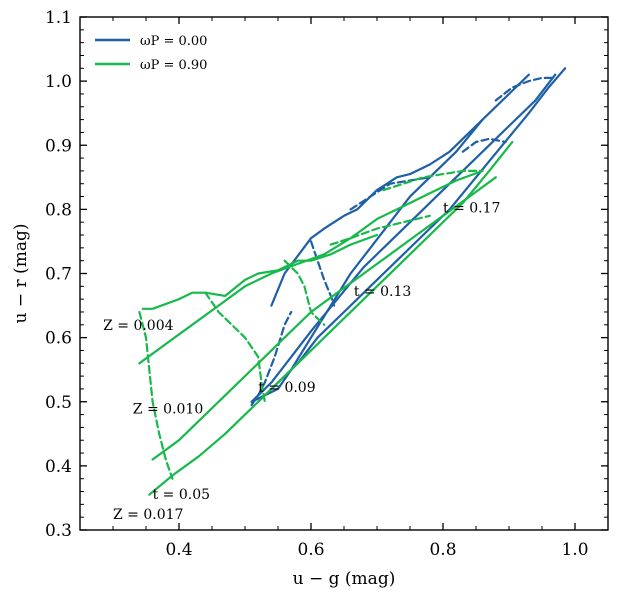  What do you see at coordinates (442, 550) in the screenshot?
I see `x-tick-label: 0.8` at bounding box center [442, 550].